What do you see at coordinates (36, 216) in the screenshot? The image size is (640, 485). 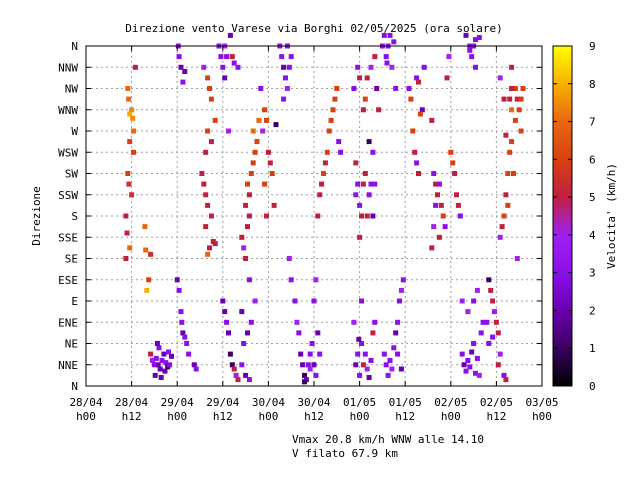 I see `y-axis-label: Direzione` at bounding box center [36, 216].